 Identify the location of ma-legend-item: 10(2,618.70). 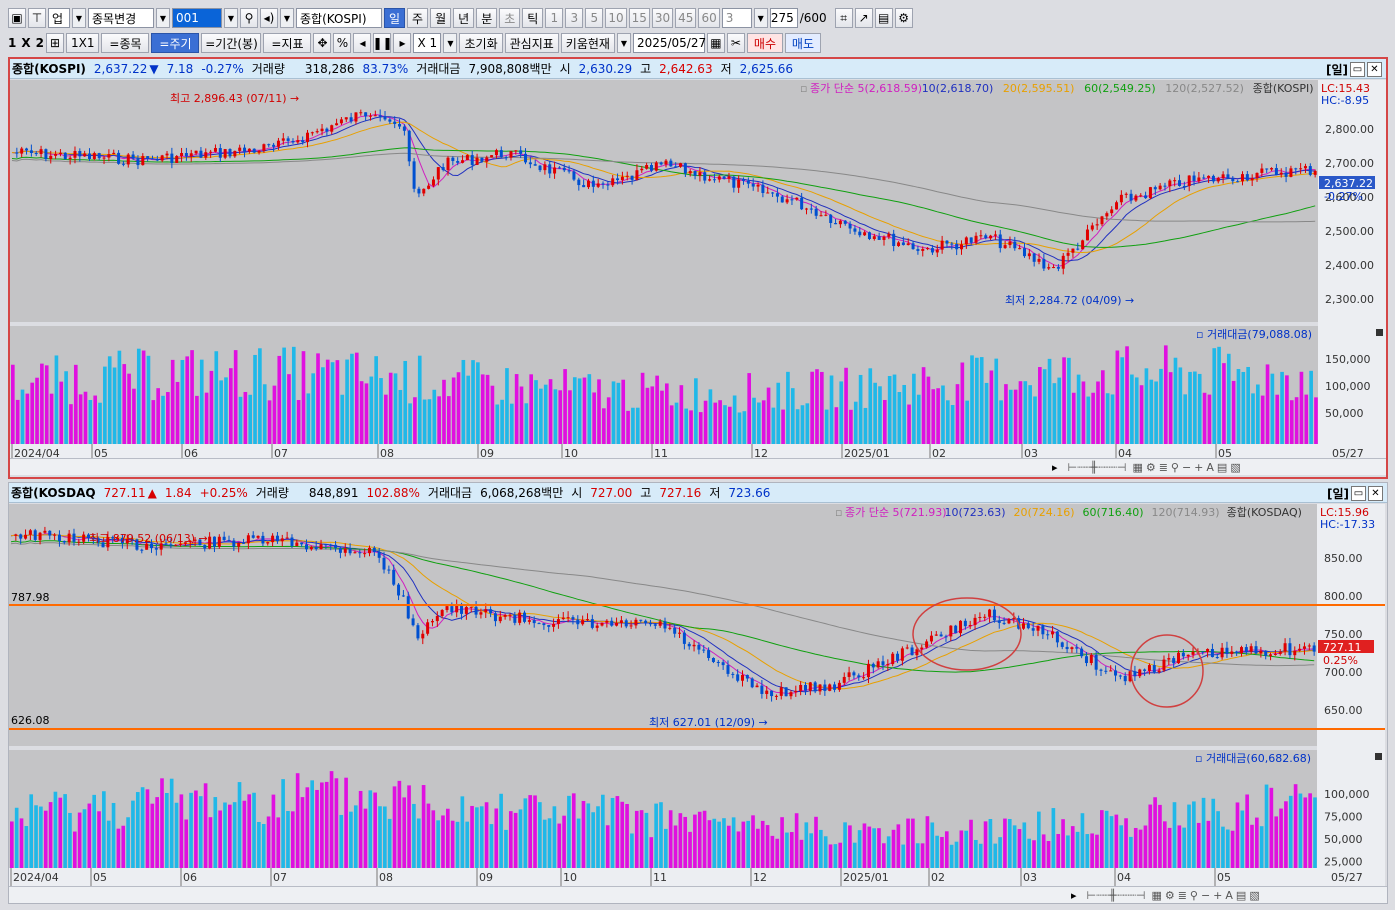
(958, 88).